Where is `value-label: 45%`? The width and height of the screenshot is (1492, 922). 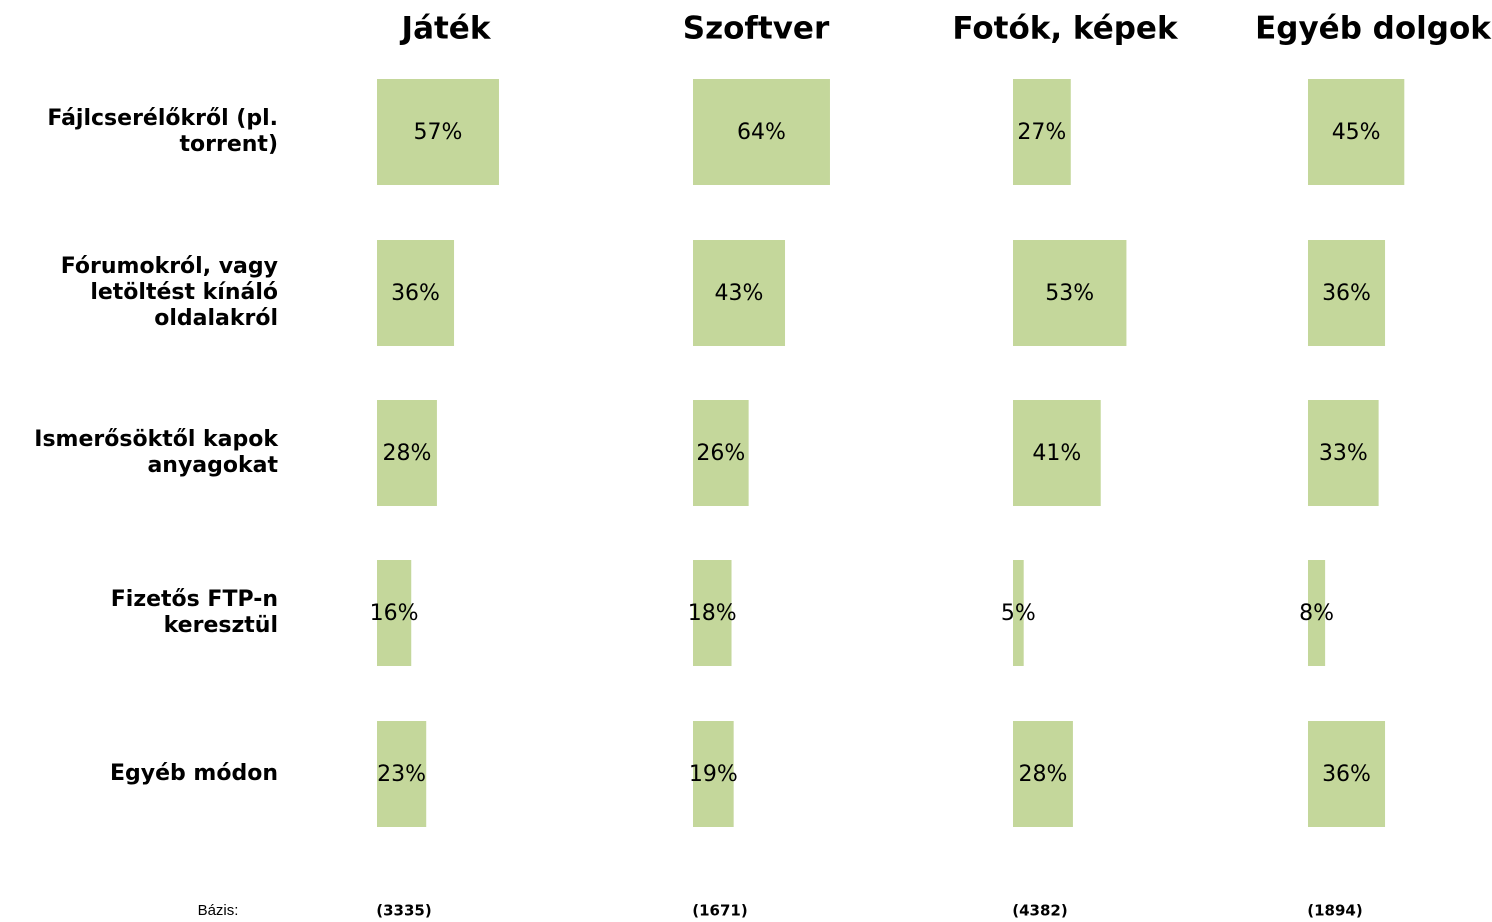 value-label: 45% is located at coordinates (1356, 132).